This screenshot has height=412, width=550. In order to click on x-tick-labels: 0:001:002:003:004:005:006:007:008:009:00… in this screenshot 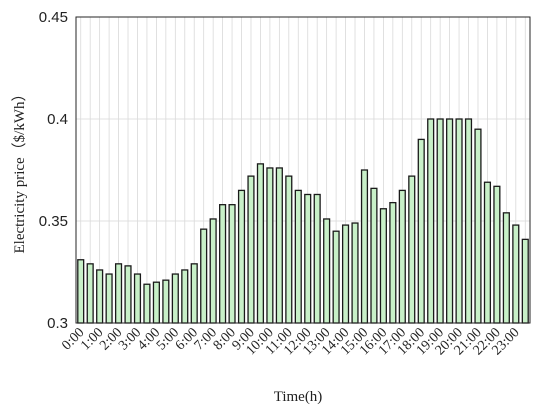, I will do `click(290, 341)`.